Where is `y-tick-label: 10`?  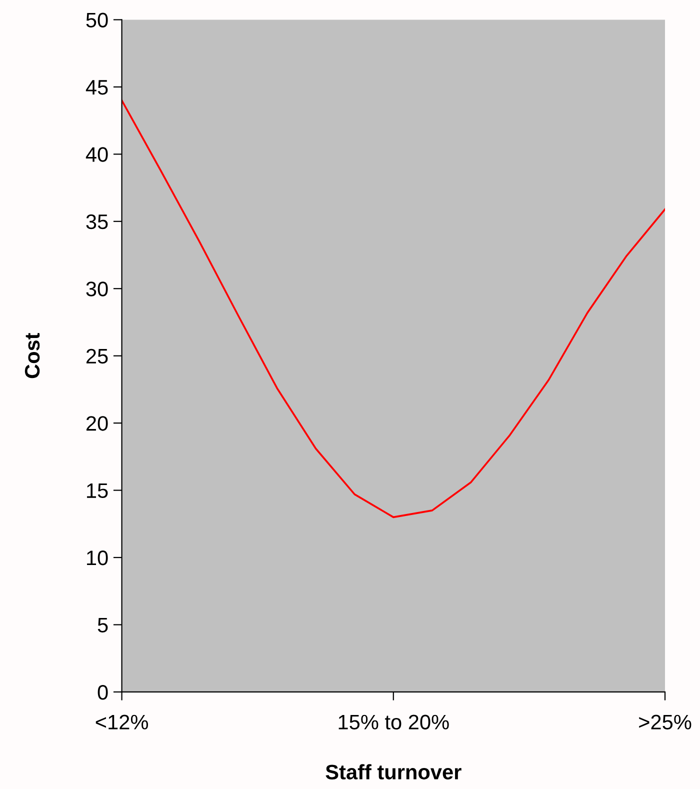 y-tick-label: 10 is located at coordinates (97, 558).